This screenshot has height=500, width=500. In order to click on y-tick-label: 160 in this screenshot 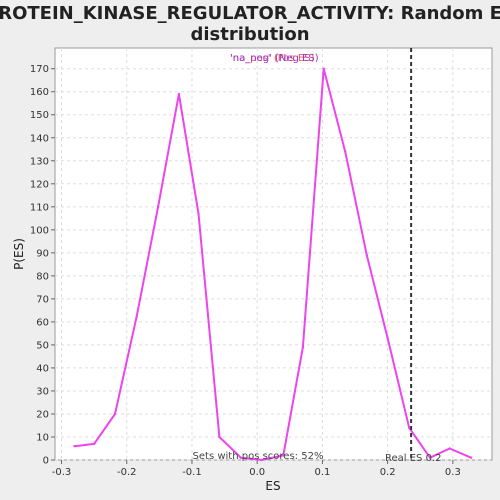, I will do `click(39, 92)`.